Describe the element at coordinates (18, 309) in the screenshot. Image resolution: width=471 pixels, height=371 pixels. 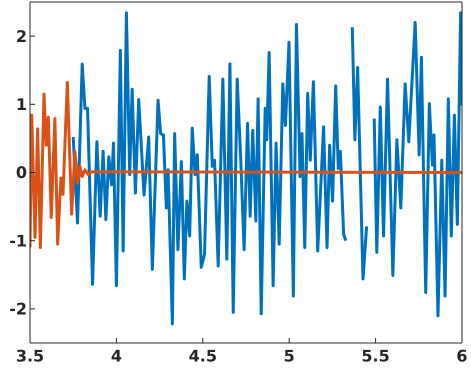
I see `y-tick-label: -2` at that location.